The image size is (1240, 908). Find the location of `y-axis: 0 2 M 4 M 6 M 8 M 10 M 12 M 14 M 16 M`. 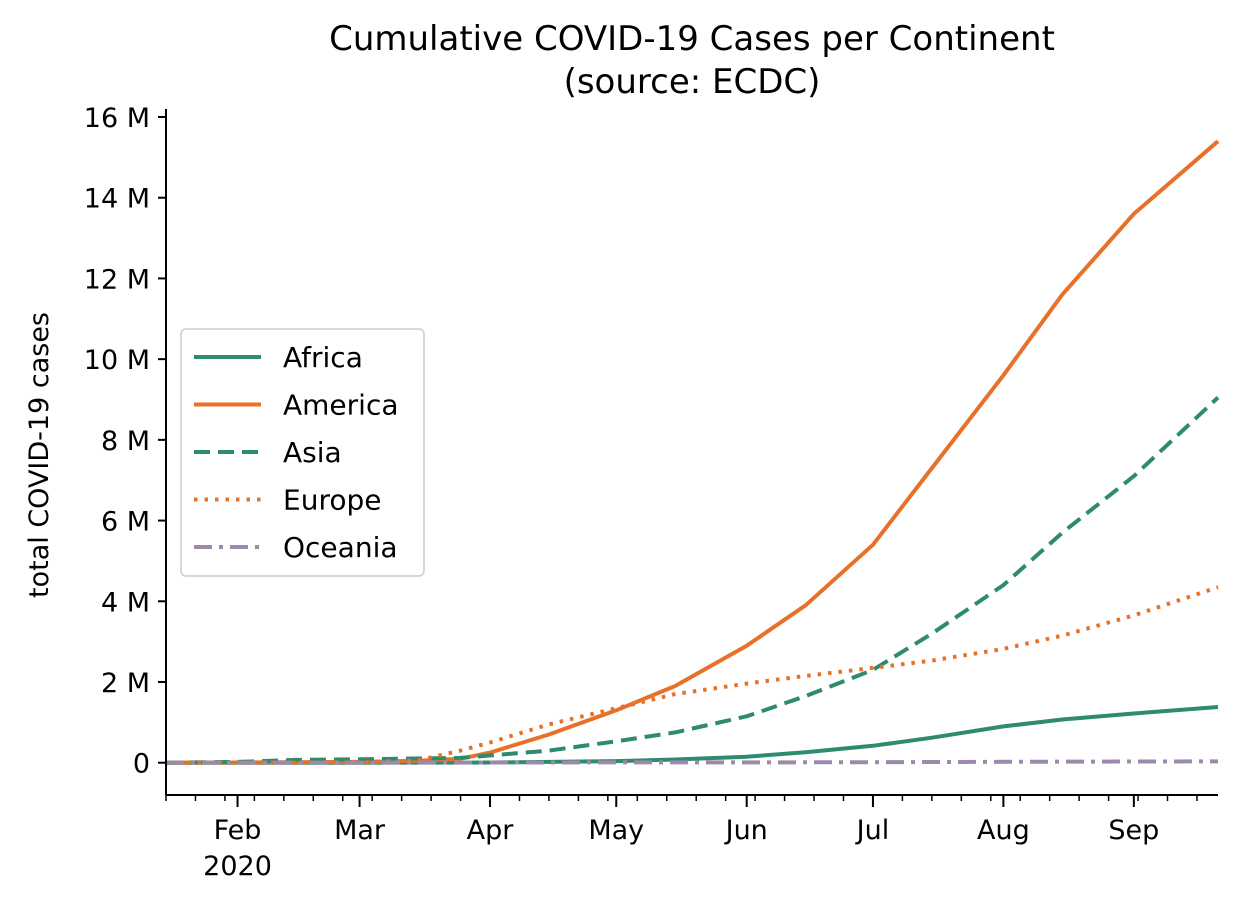

y-axis: 0 2 M 4 M 6 M 8 M 10 M 12 M 14 M 16 M is located at coordinates (125, 449).